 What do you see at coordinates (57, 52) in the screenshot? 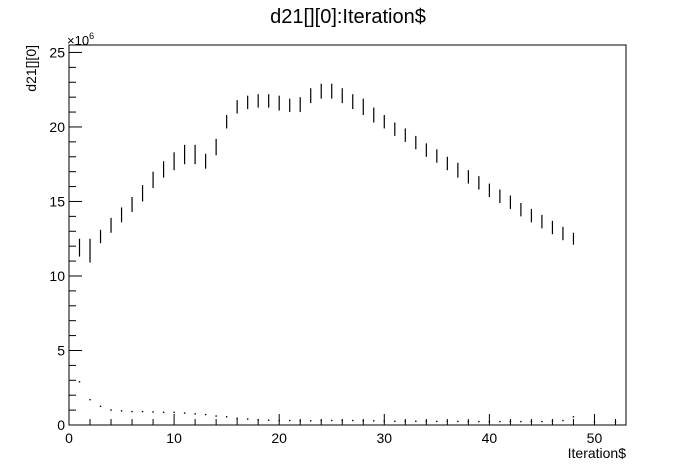
I see `y-tick-label: 25` at bounding box center [57, 52].